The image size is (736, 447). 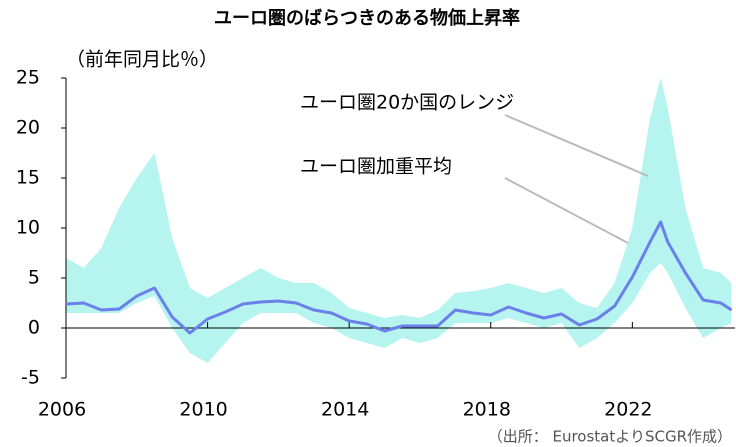 I want to click on x-tick-label: 2010, so click(x=203, y=410).